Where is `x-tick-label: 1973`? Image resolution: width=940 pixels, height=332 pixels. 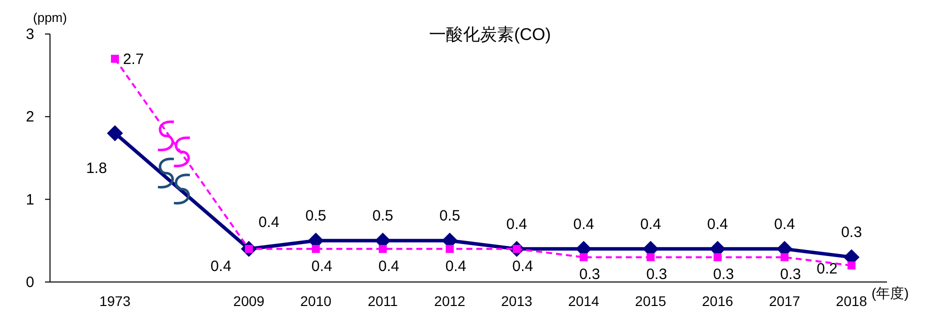 x-tick-label: 1973 is located at coordinates (115, 301).